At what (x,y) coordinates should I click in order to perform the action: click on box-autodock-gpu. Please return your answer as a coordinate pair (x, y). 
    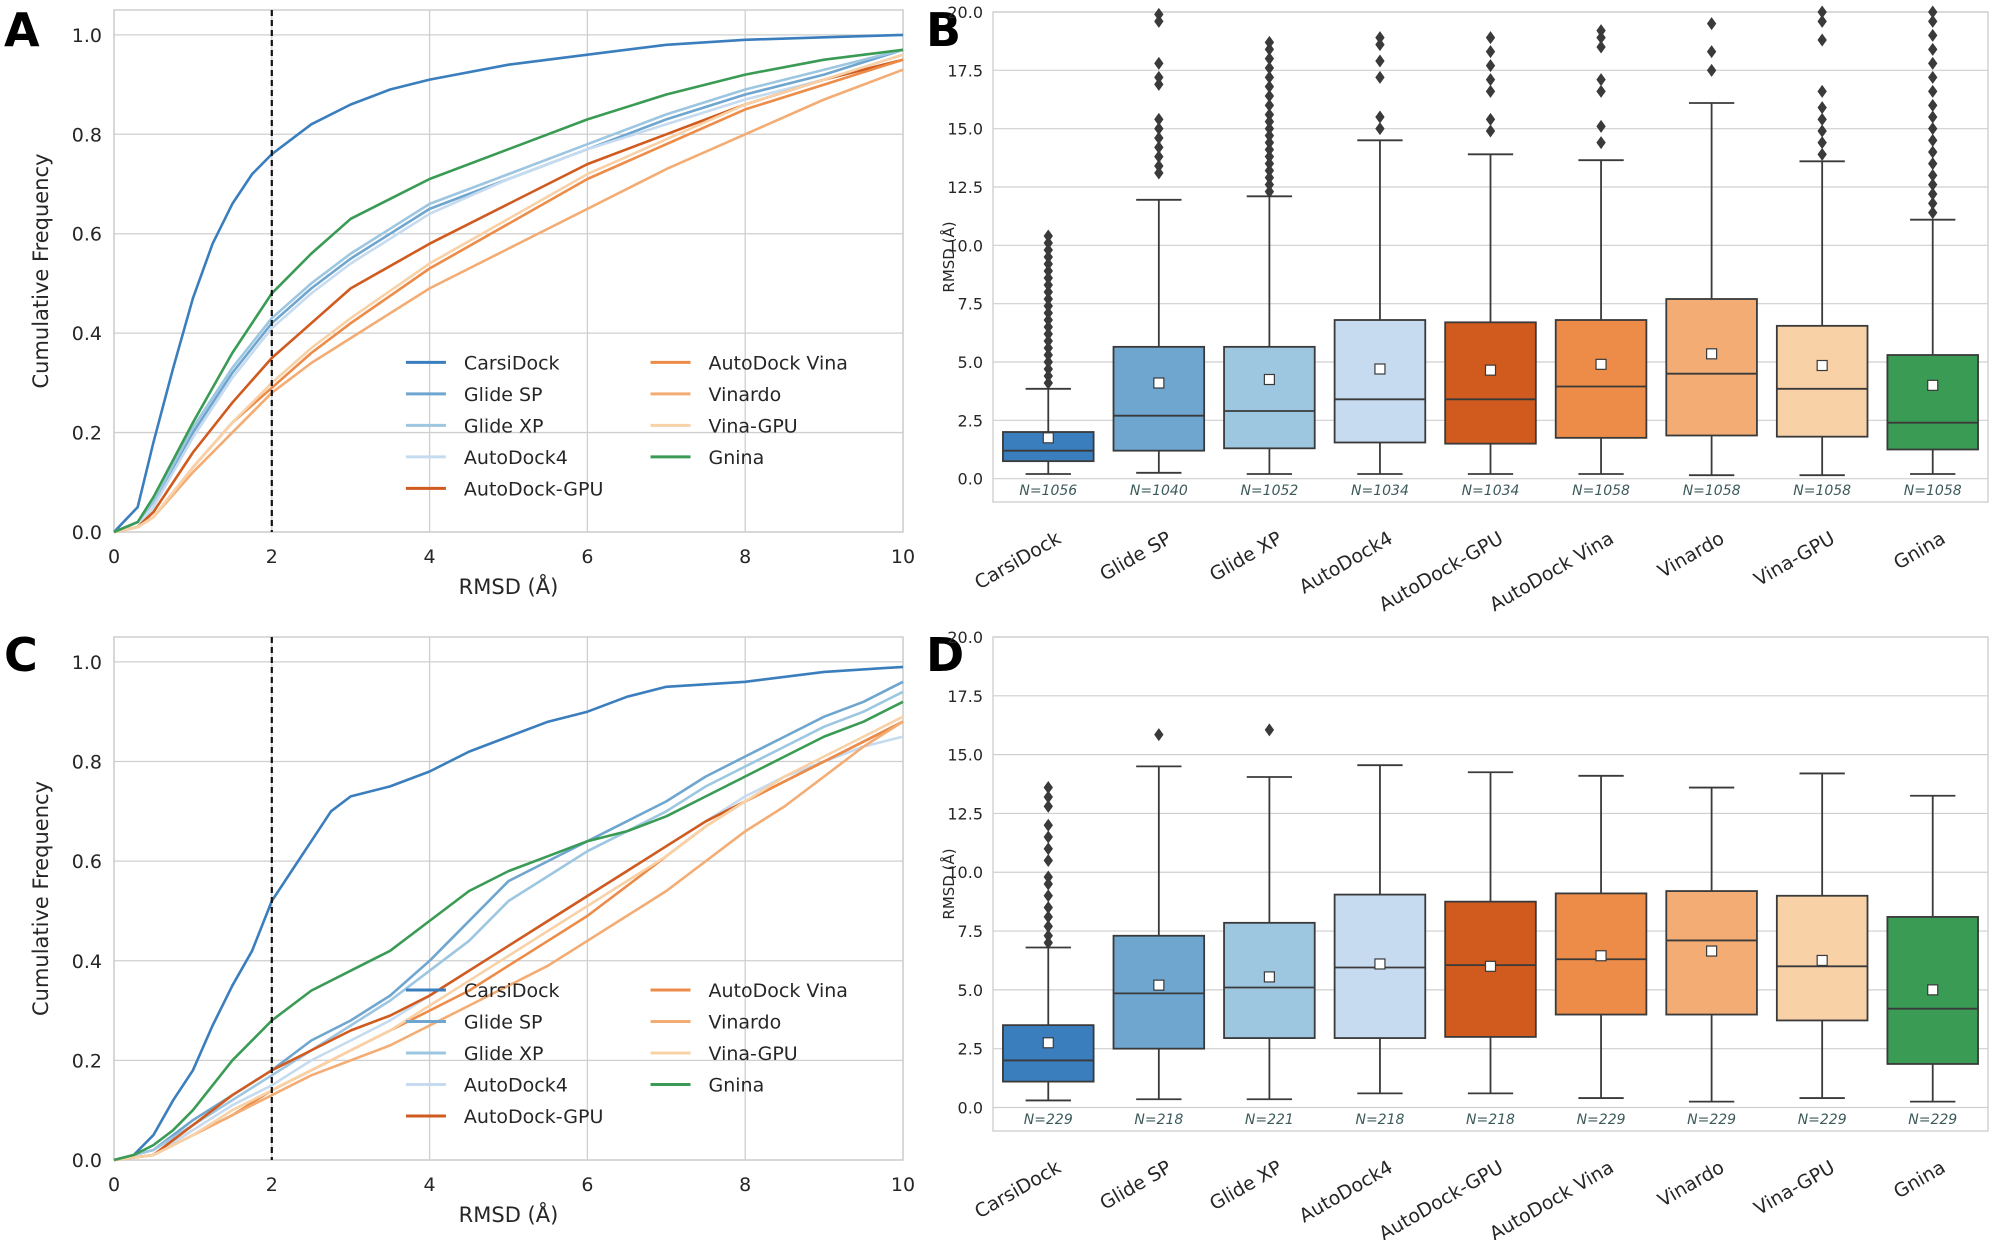
    Looking at the image, I should click on (1490, 253).